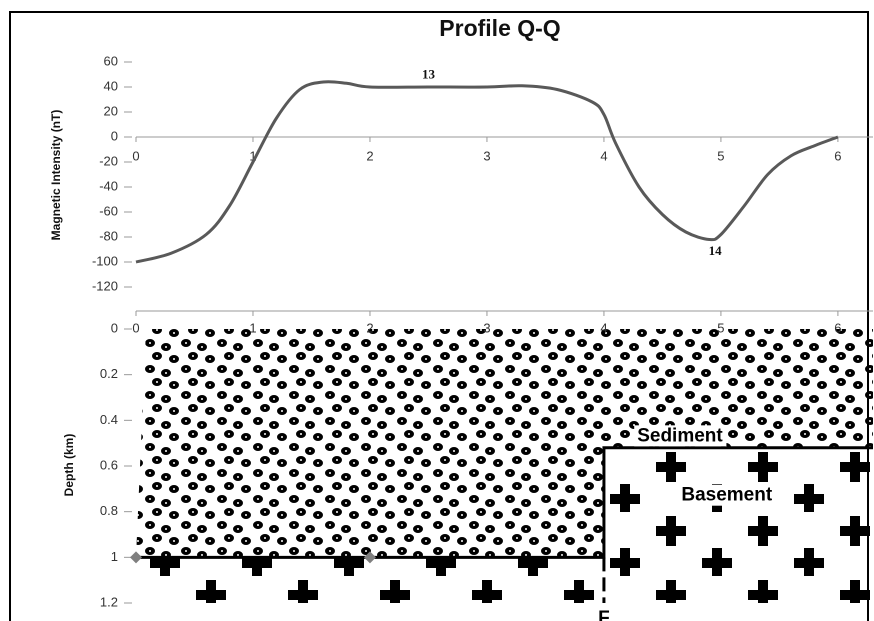  What do you see at coordinates (69, 465) in the screenshot?
I see `y-axis-label: Depth (km)` at bounding box center [69, 465].